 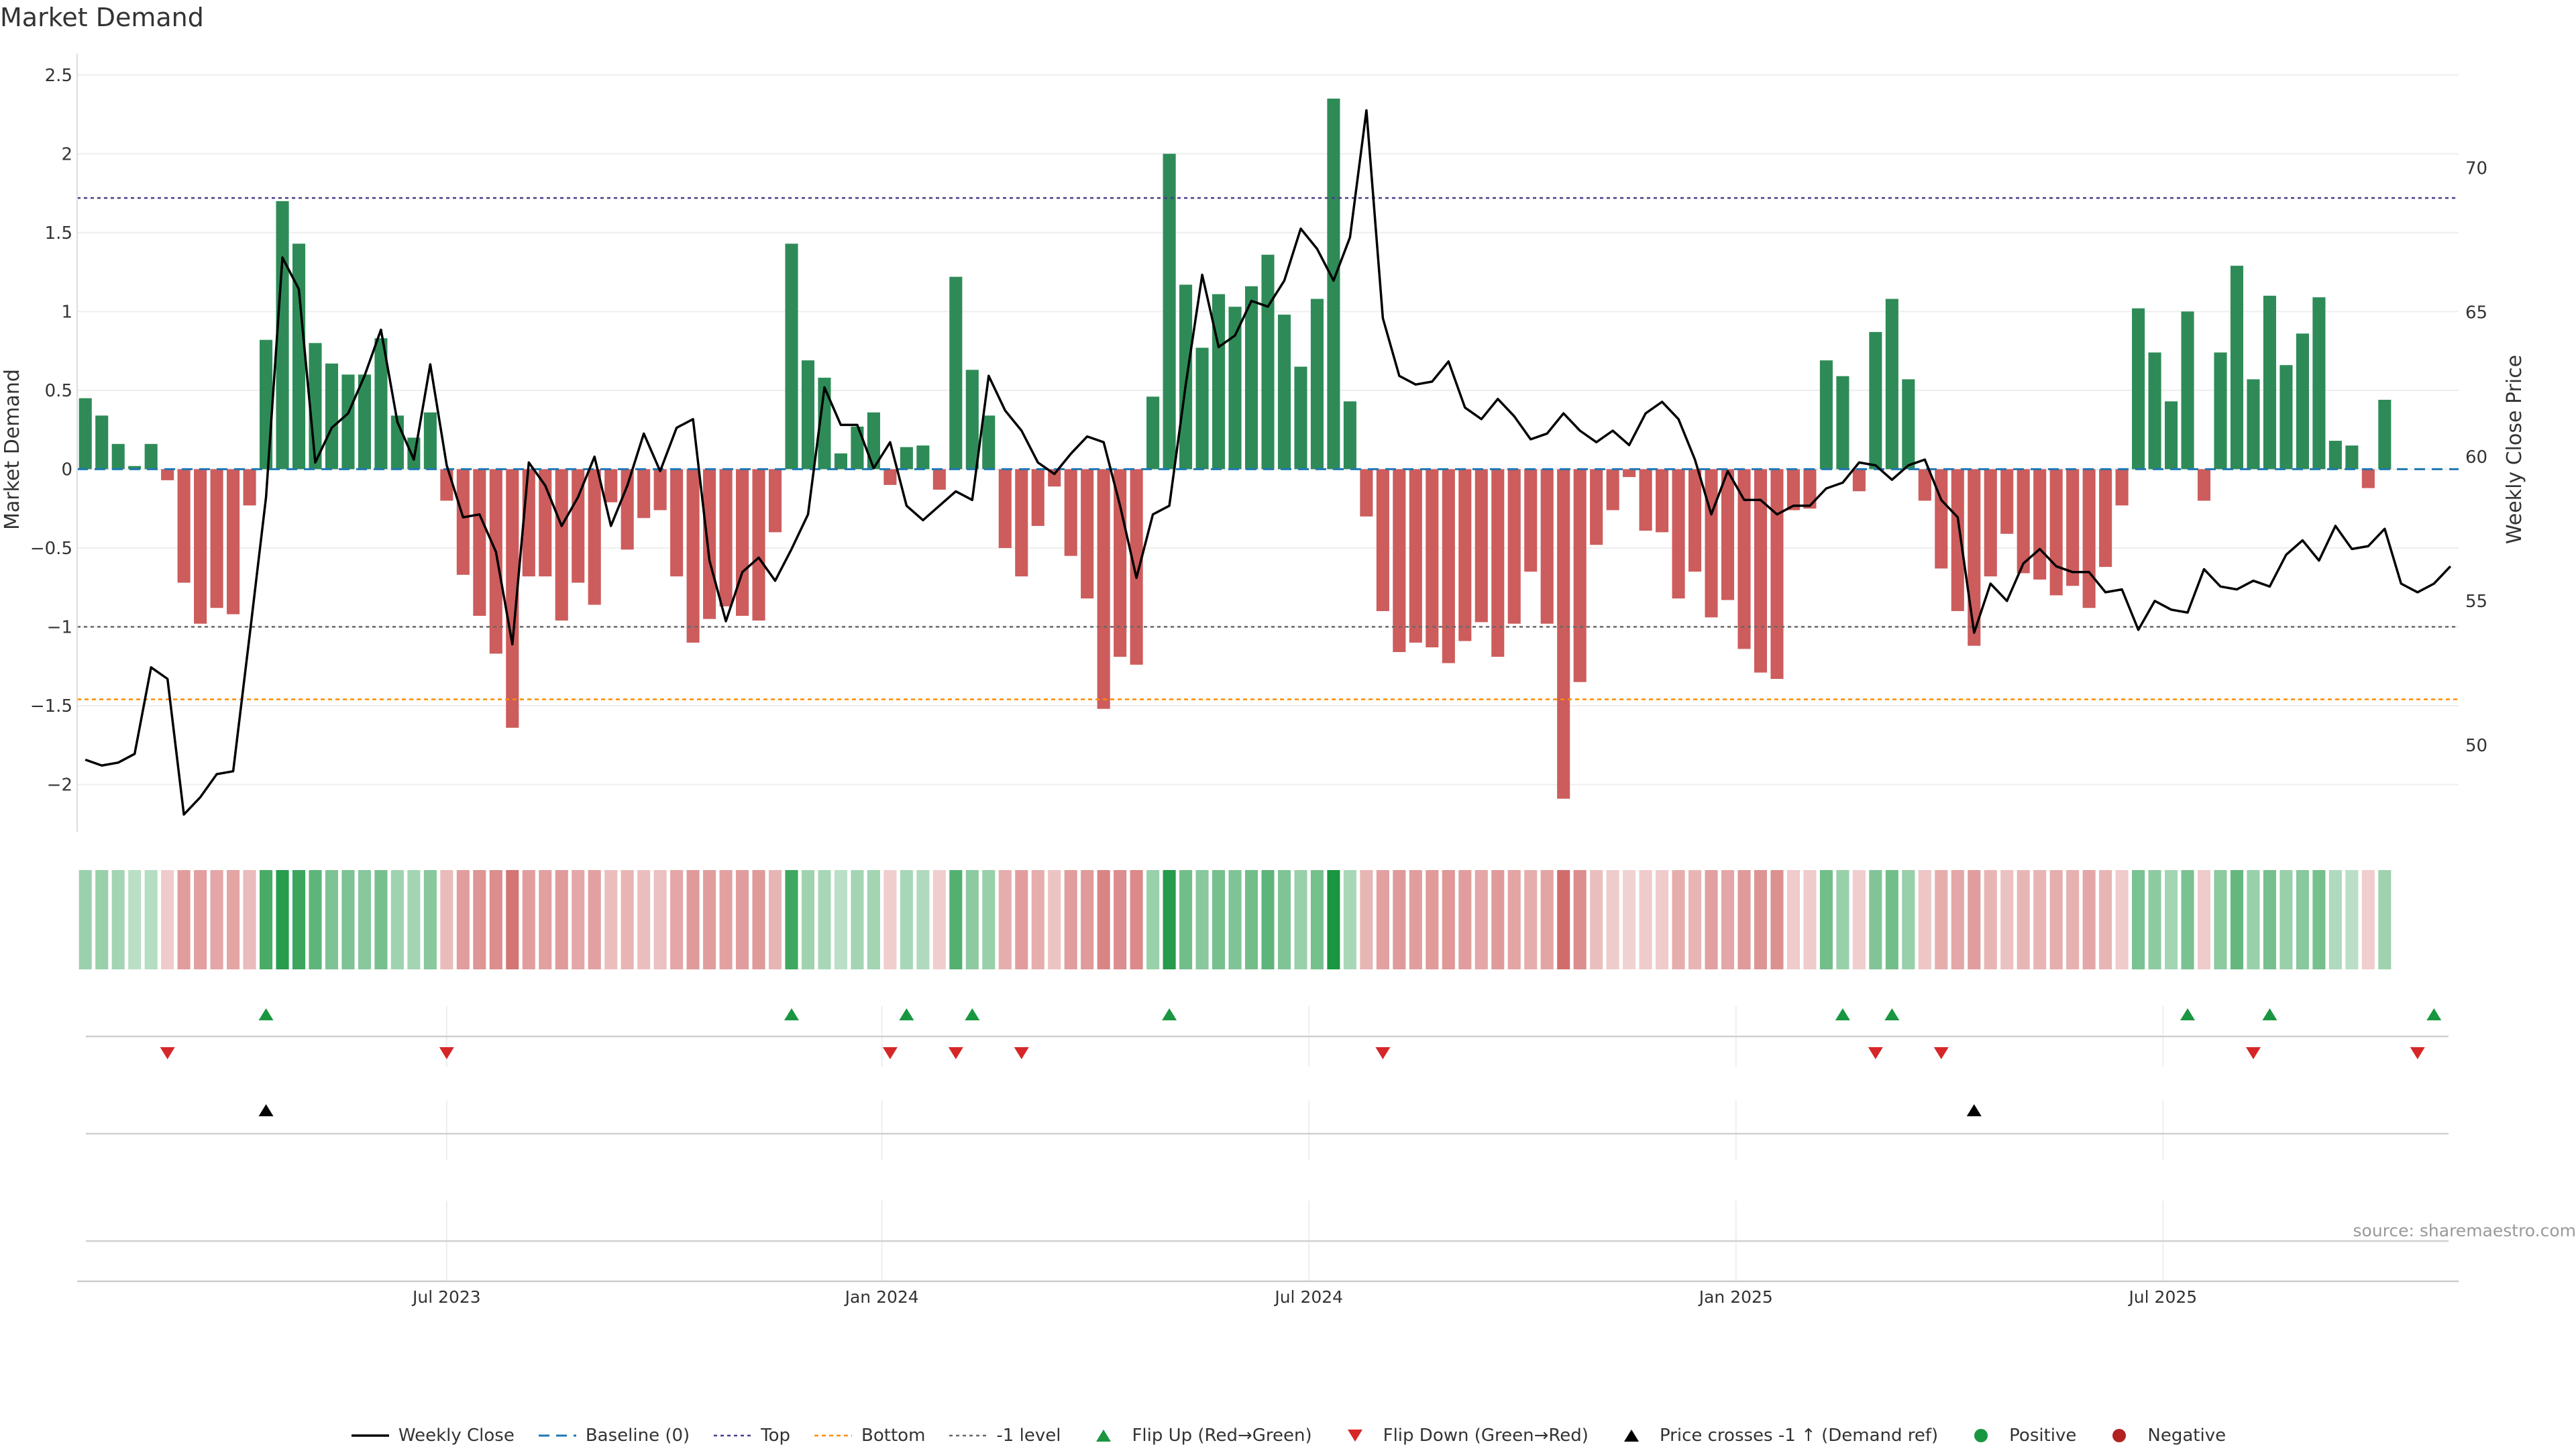 What do you see at coordinates (2186, 1436) in the screenshot?
I see `legend-label: Negative` at bounding box center [2186, 1436].